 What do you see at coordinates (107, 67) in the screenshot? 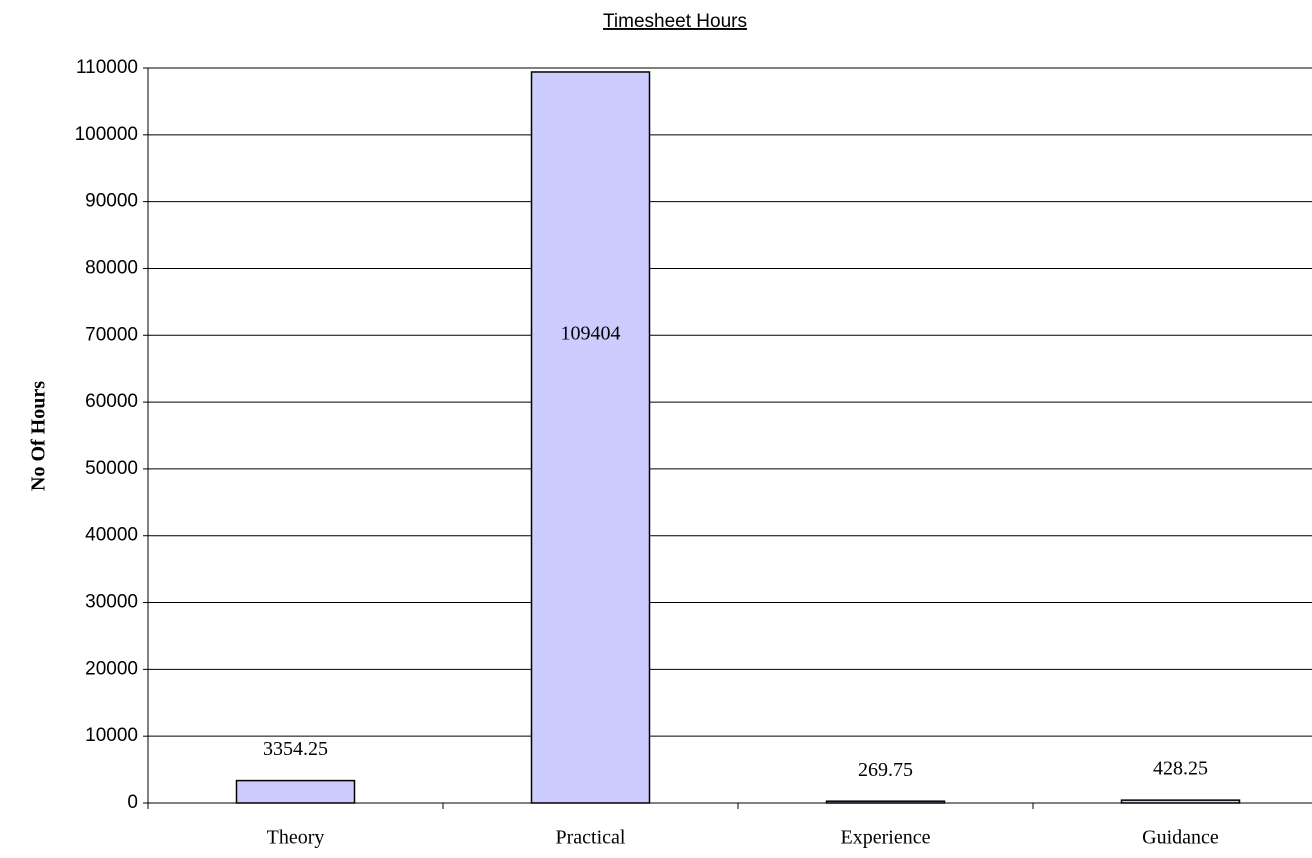
I see `y-tick-label: 110000` at bounding box center [107, 67].